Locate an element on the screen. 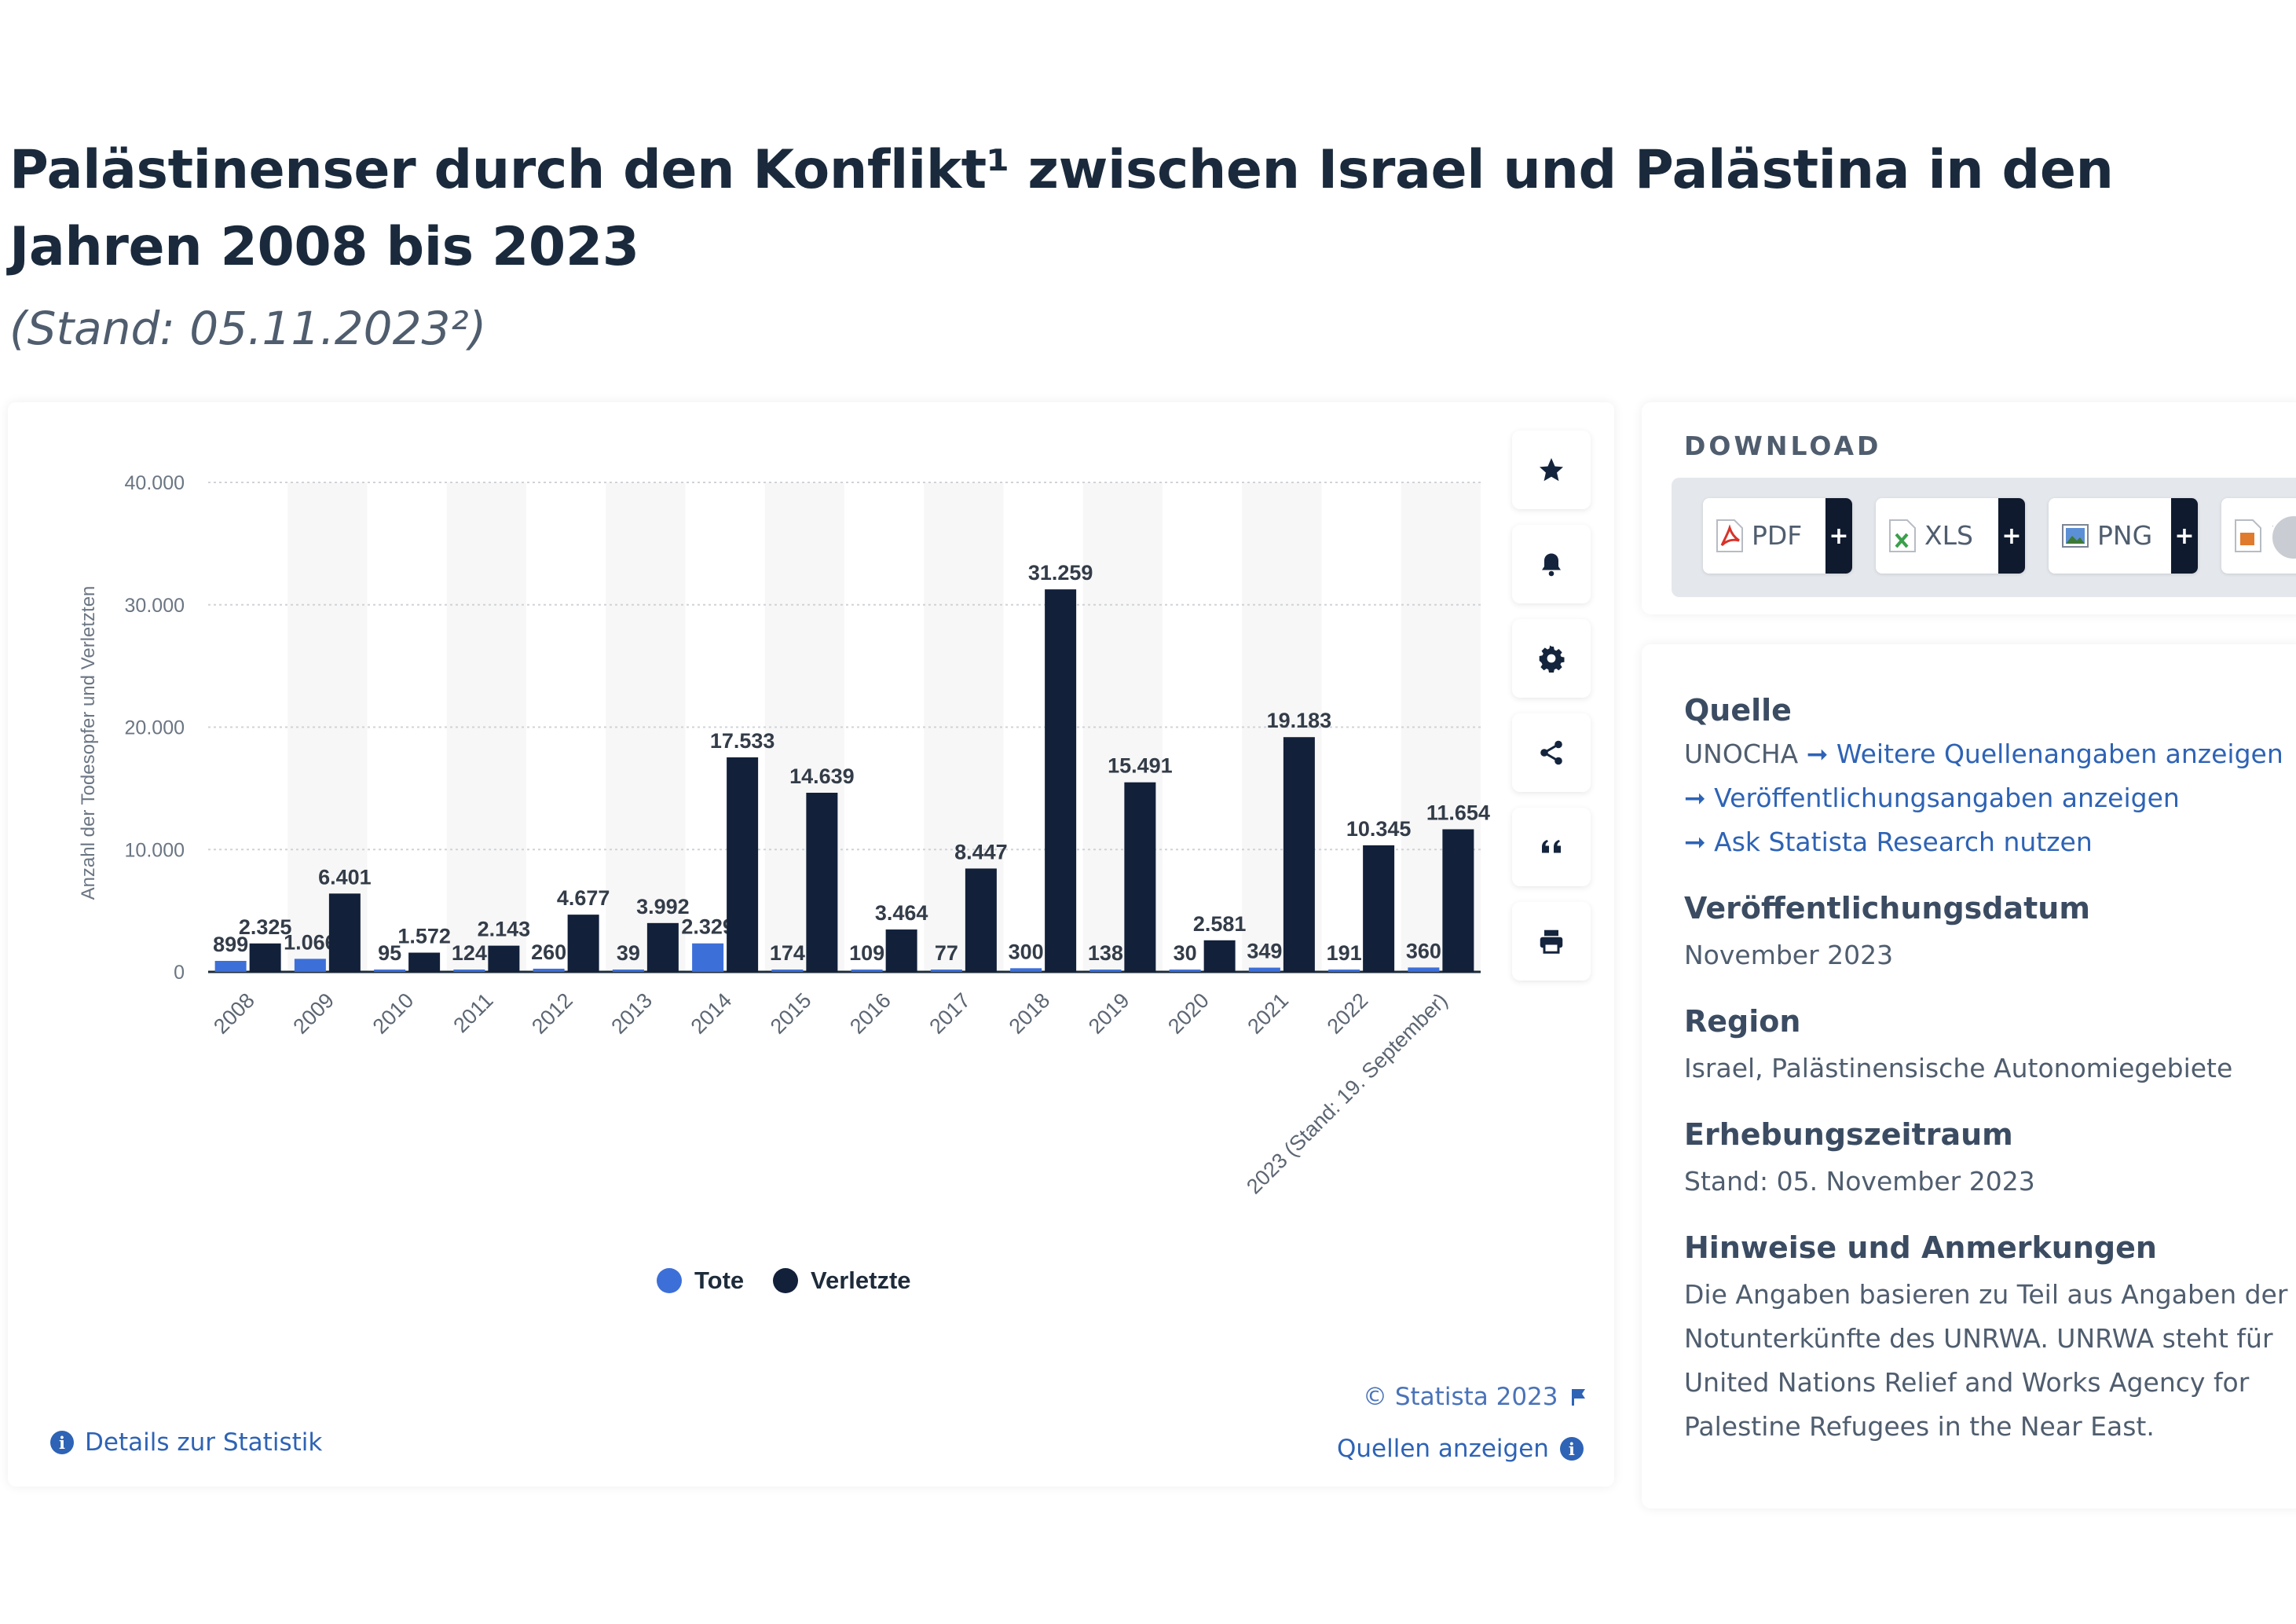 Image resolution: width=2296 pixels, height=1624 pixels. data-label: 360 is located at coordinates (1424, 951).